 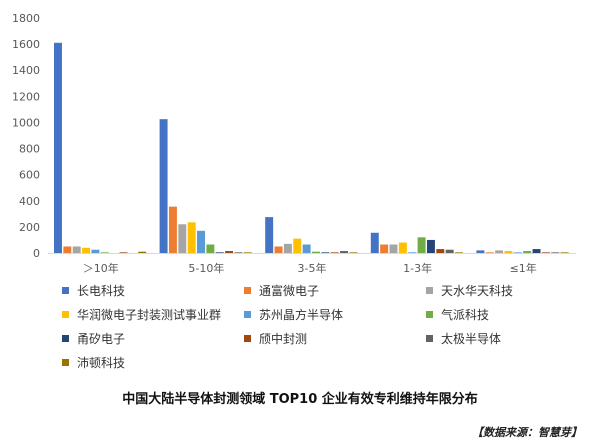 I want to click on legend-label: 苏州晶方半导体, so click(x=301, y=315).